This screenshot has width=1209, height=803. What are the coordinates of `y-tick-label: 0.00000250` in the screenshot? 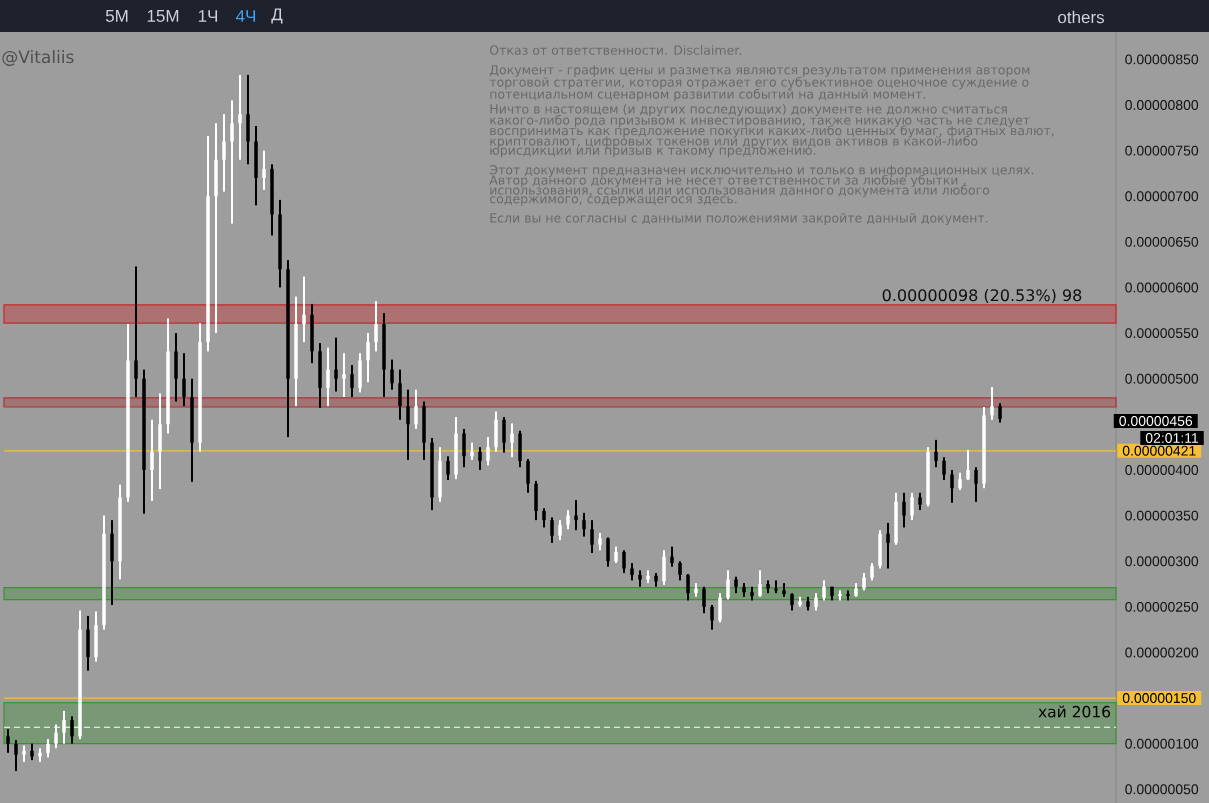 It's located at (1162, 606).